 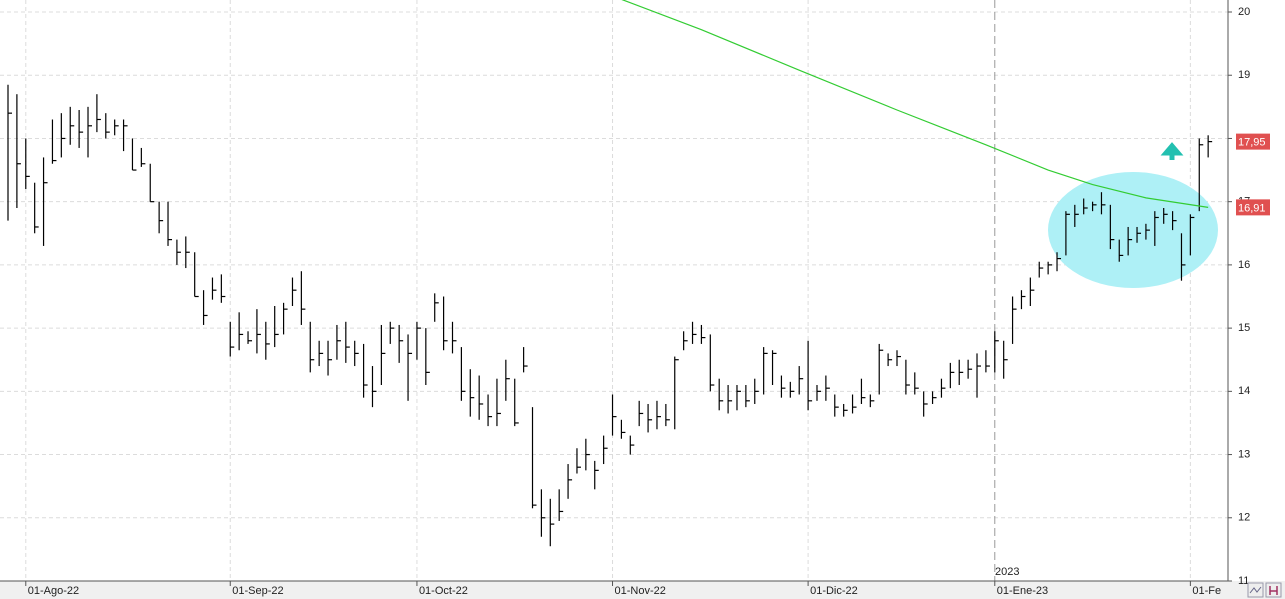 What do you see at coordinates (1022, 591) in the screenshot?
I see `x-tick-label: 01-Ene-23` at bounding box center [1022, 591].